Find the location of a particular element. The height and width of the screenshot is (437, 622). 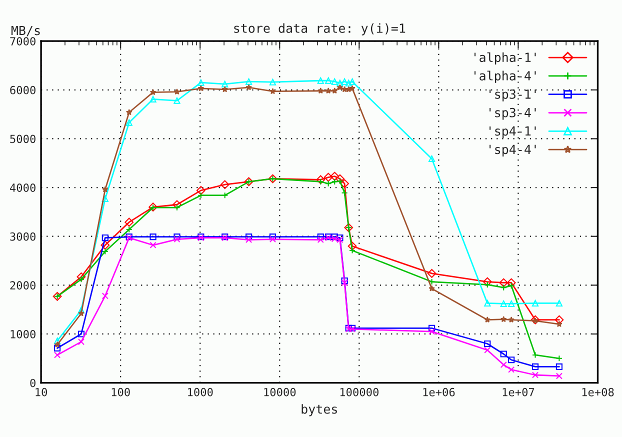

x-tick-label: 100 is located at coordinates (121, 392).